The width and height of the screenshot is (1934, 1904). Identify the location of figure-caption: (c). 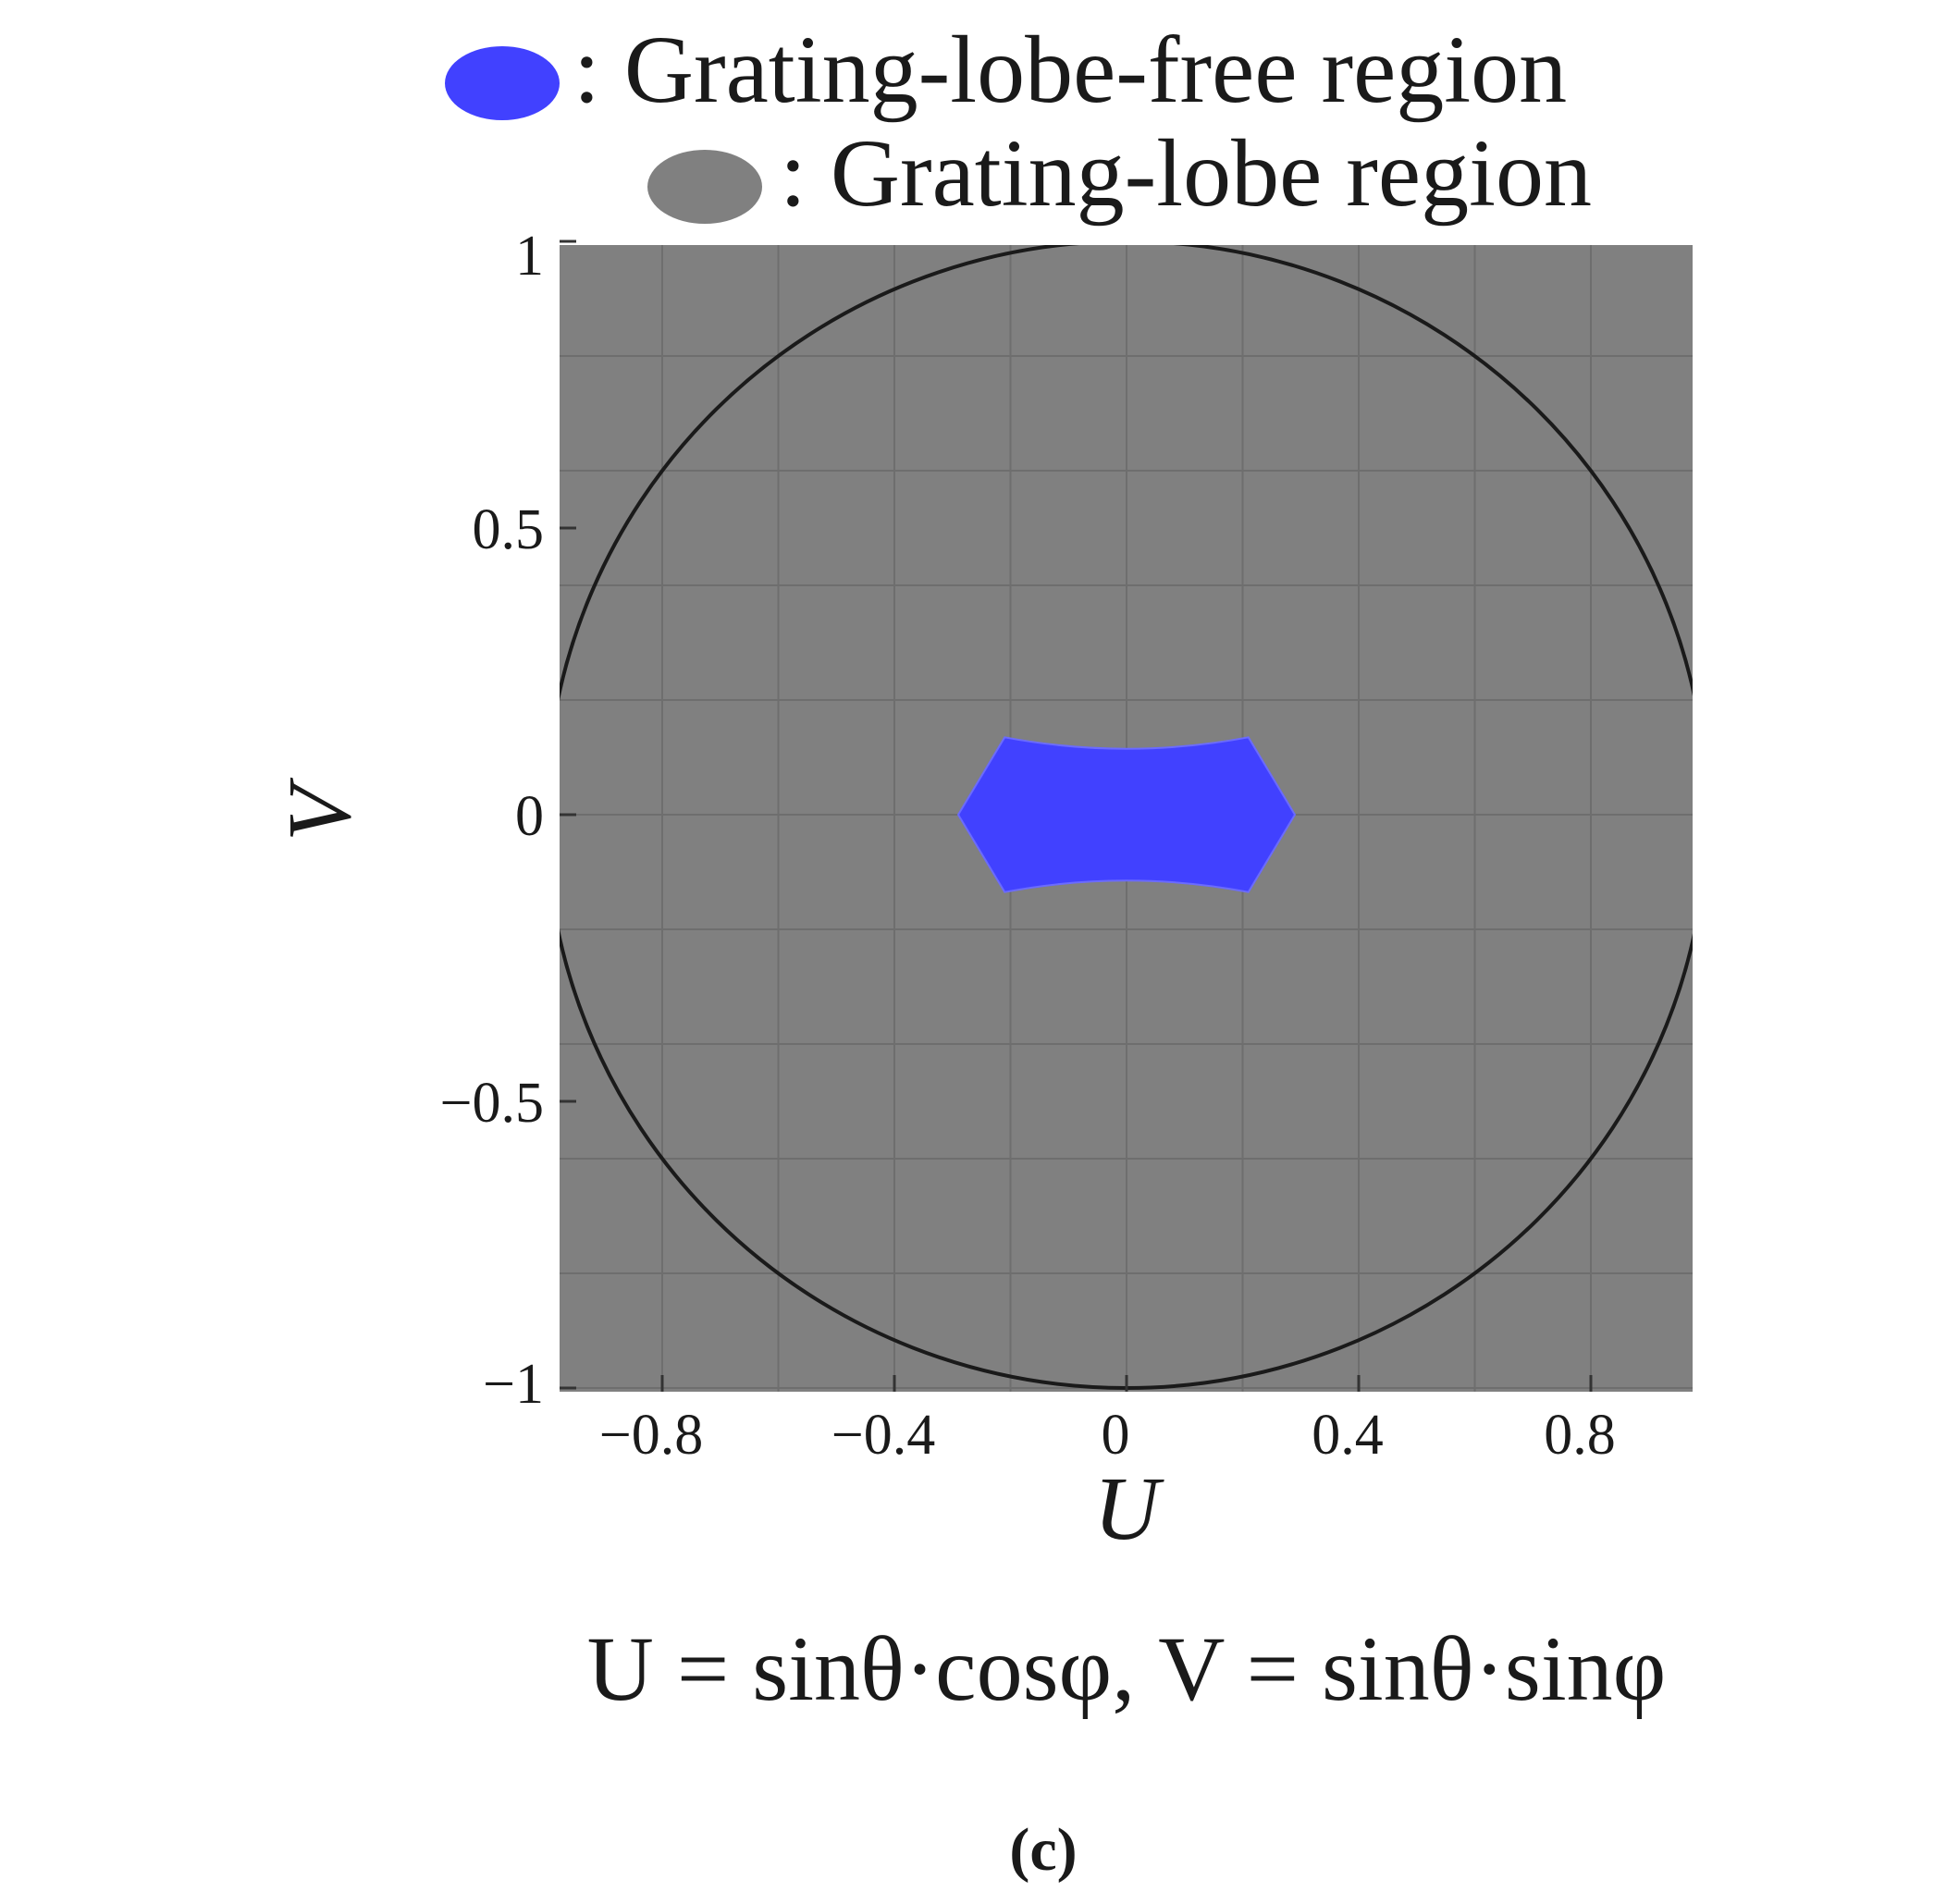
(1043, 1850).